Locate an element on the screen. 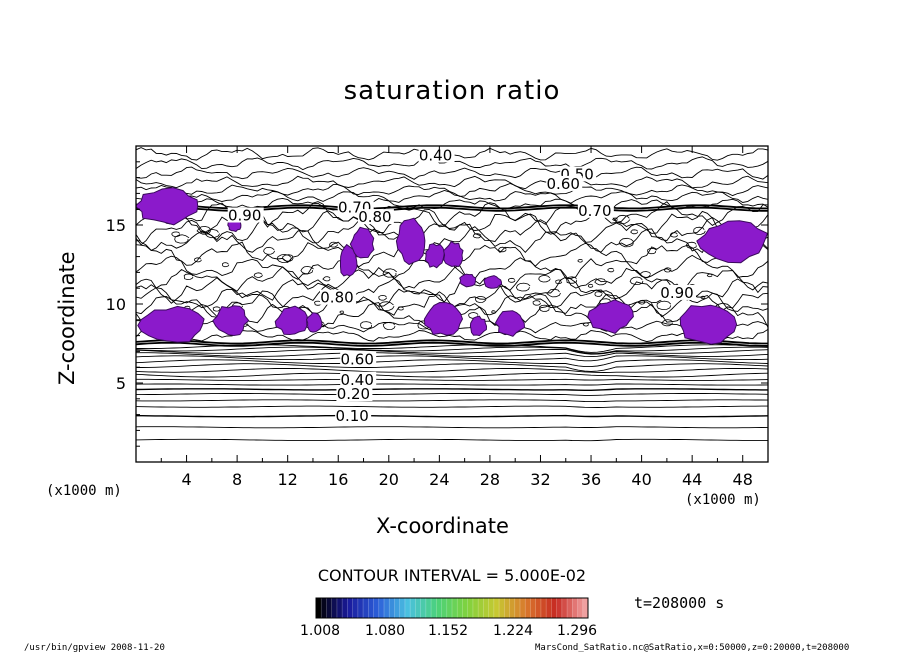  x-tick-label: 44 is located at coordinates (692, 479).